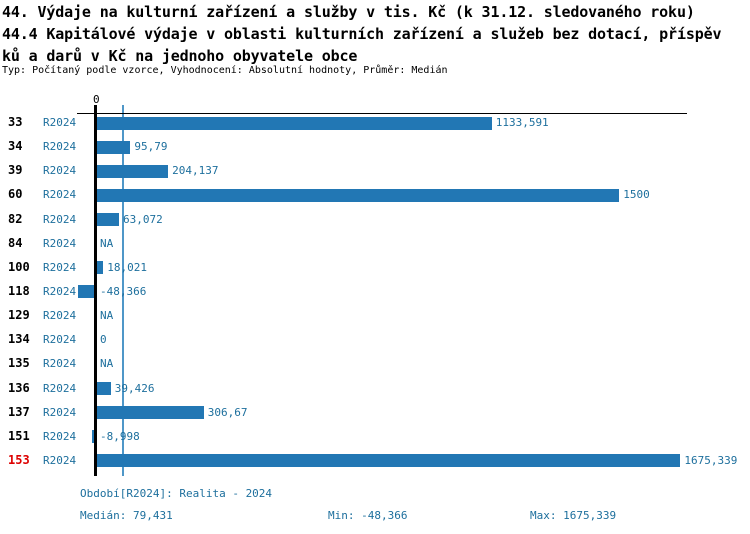 This screenshot has height=534, width=750. Describe the element at coordinates (176, 493) in the screenshot. I see `period-legend: Období[R2024]: Realita - 2024` at that location.